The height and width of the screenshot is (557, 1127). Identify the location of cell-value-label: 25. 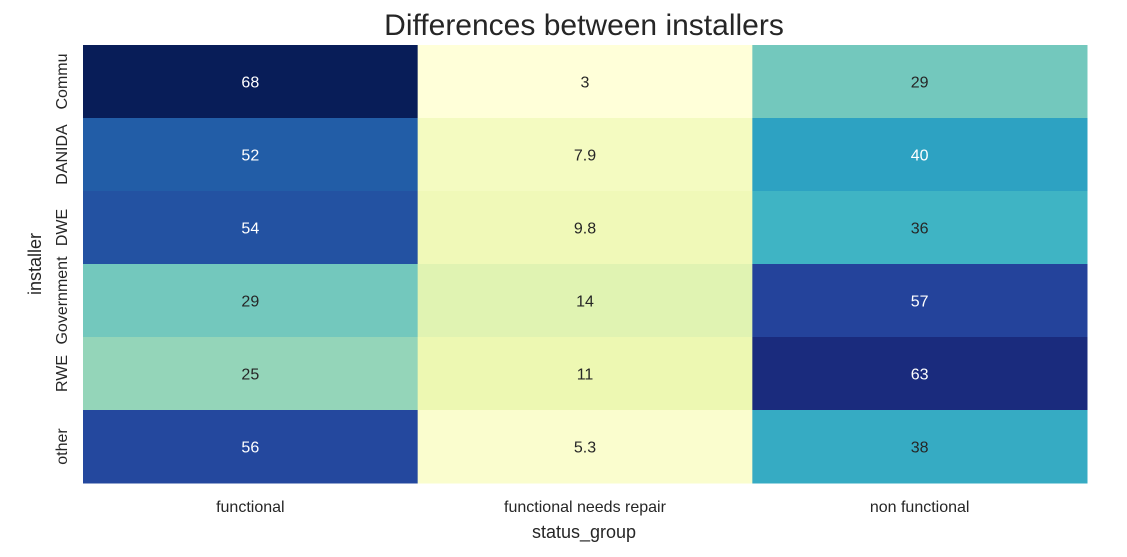
(250, 375).